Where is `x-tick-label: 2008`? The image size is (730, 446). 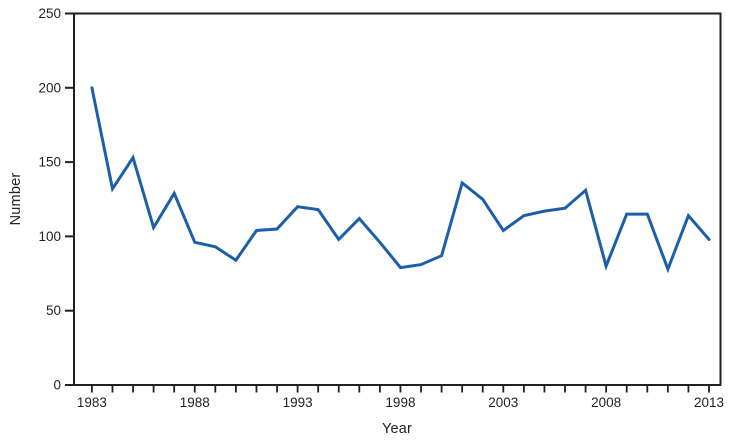 x-tick-label: 2008 is located at coordinates (606, 402).